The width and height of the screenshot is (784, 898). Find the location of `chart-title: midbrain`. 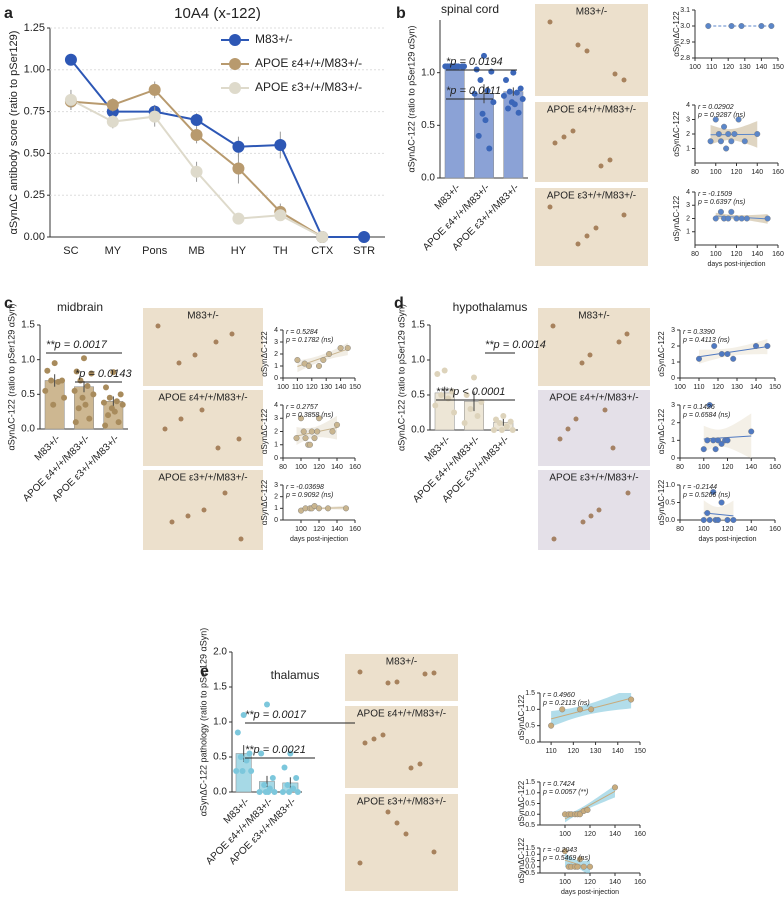

chart-title: midbrain is located at coordinates (80, 307).